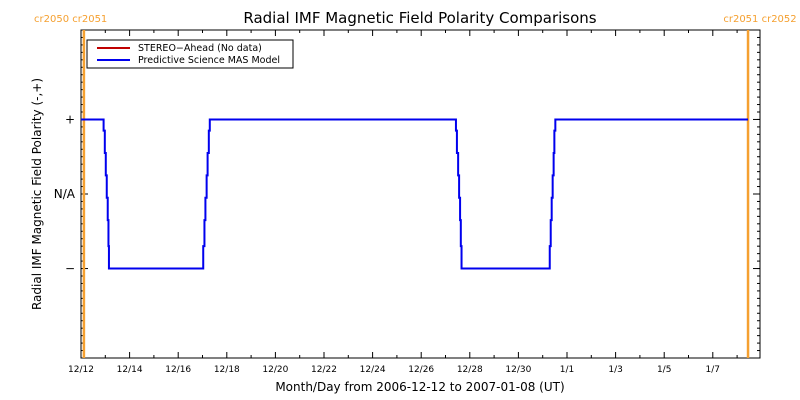  I want to click on x-tick-label: 12/22, so click(324, 370).